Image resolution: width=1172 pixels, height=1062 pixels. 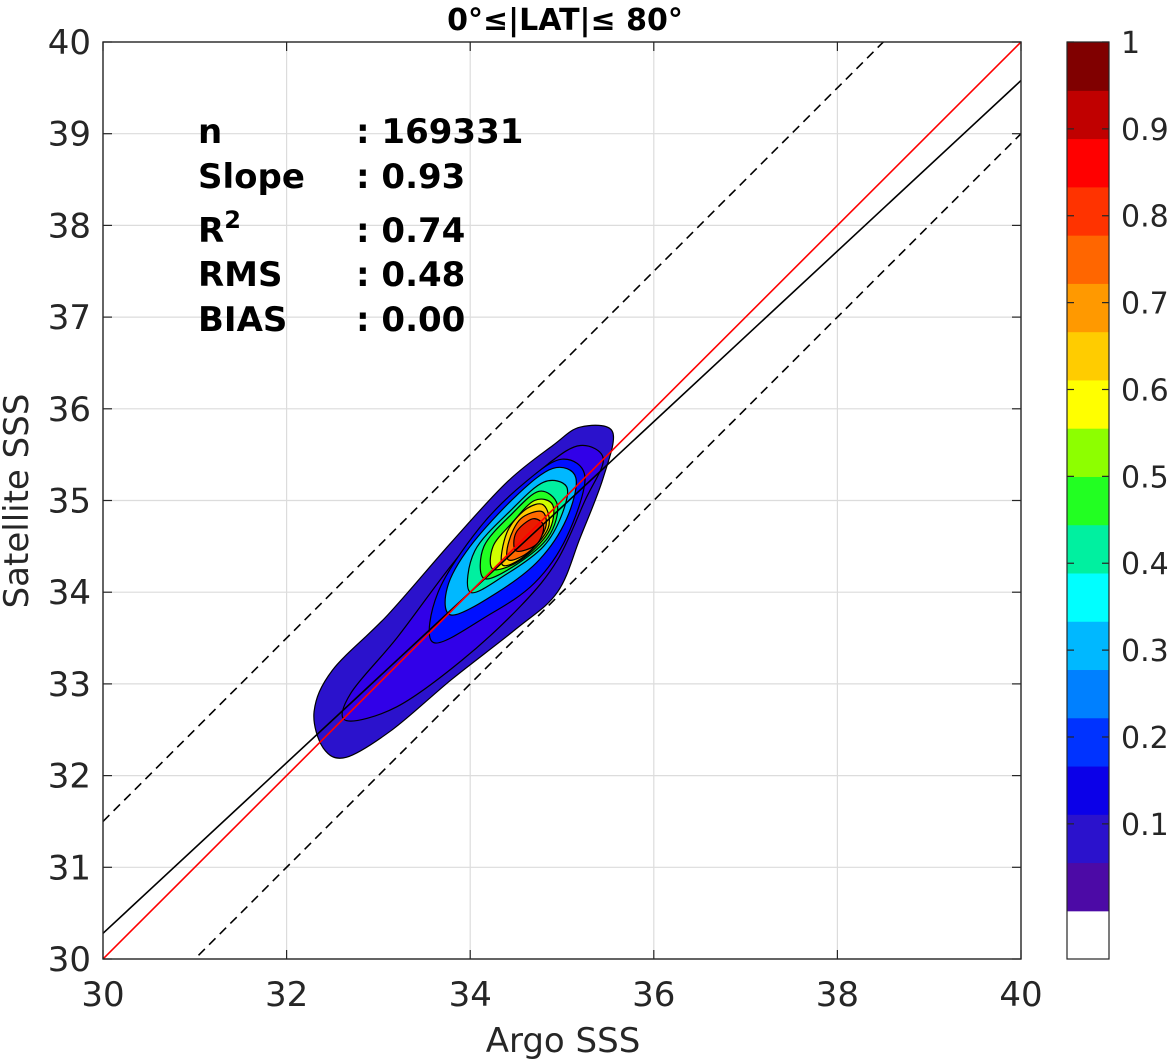 I want to click on y-tick-label: 40, so click(x=69, y=43).